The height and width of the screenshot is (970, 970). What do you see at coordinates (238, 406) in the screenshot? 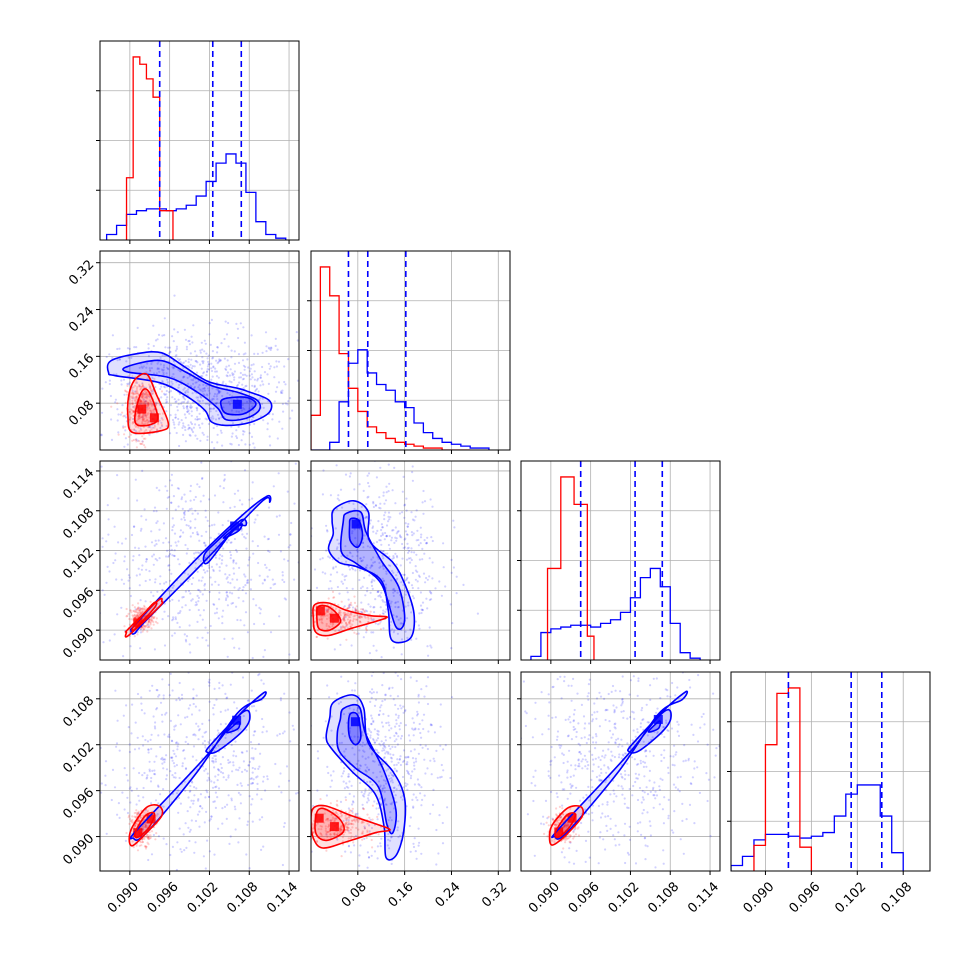
I see `blue-contour-line` at bounding box center [238, 406].